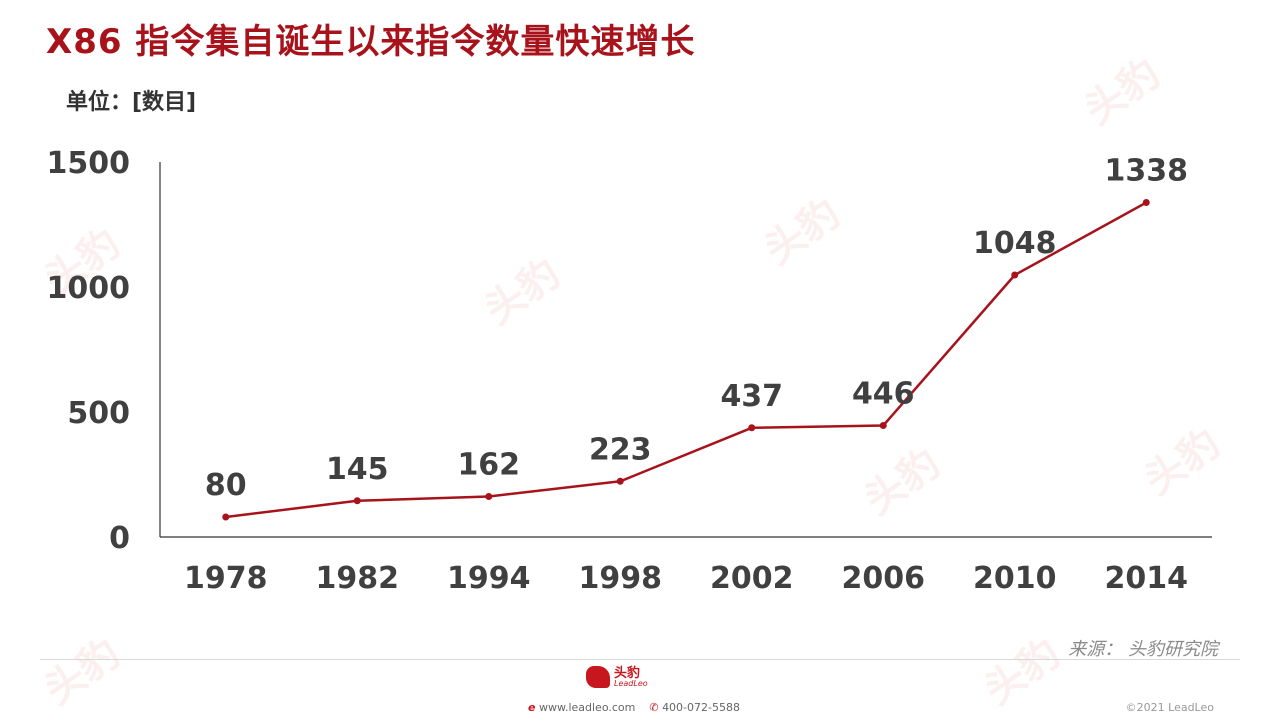 The width and height of the screenshot is (1280, 720). Describe the element at coordinates (654, 707) in the screenshot. I see `phone-icon: ✆` at that location.